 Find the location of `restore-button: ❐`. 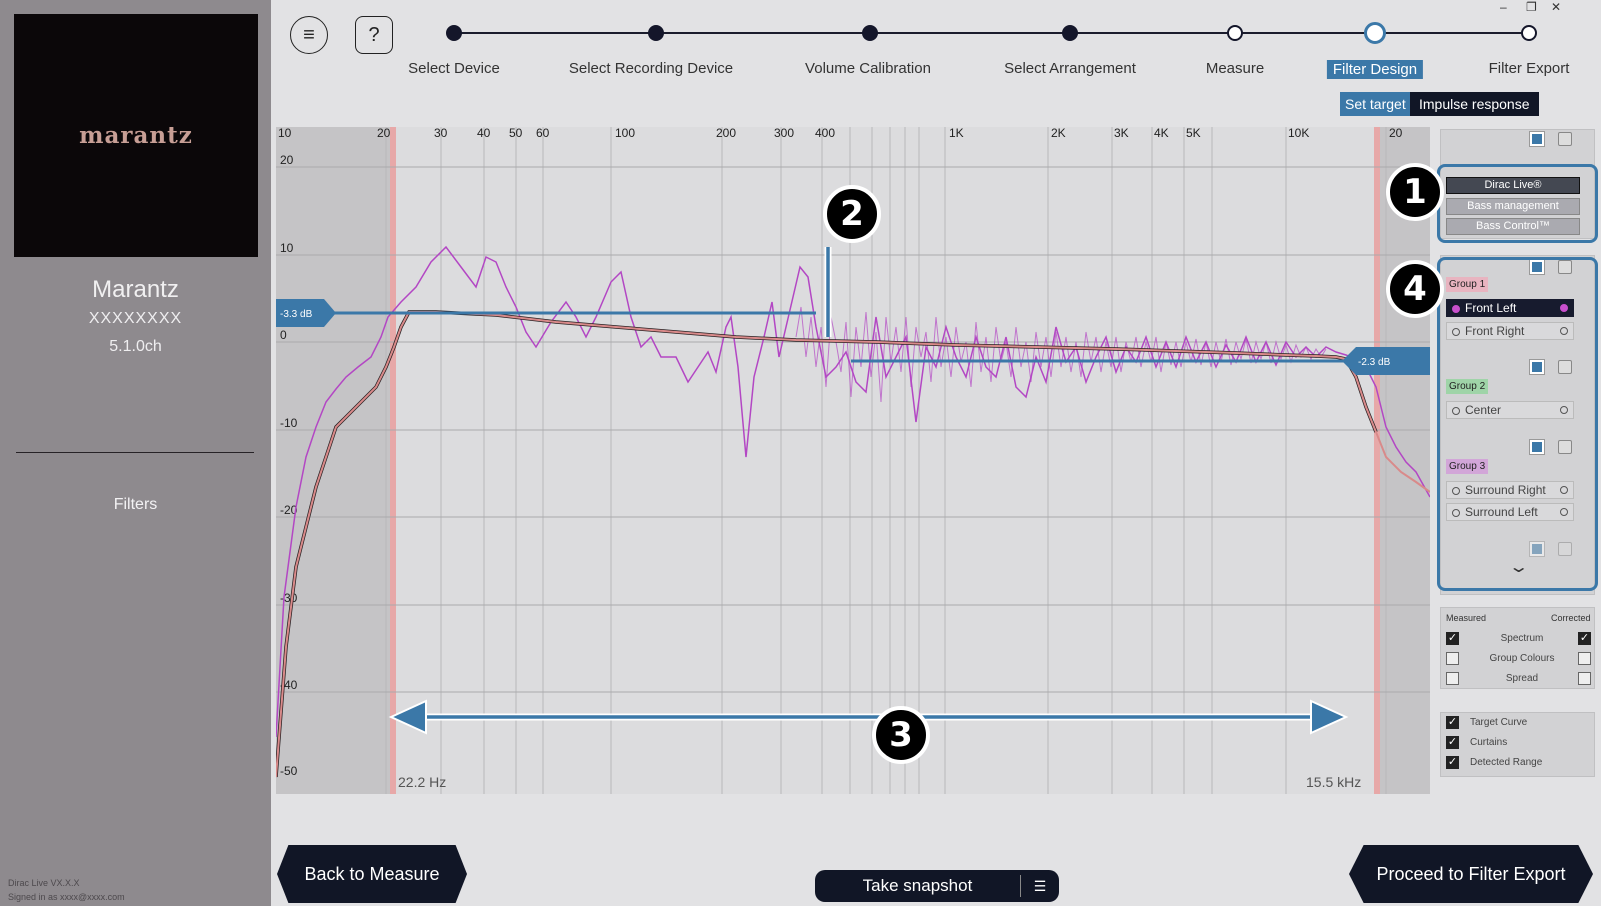

restore-button: ❐ is located at coordinates (1531, 7).